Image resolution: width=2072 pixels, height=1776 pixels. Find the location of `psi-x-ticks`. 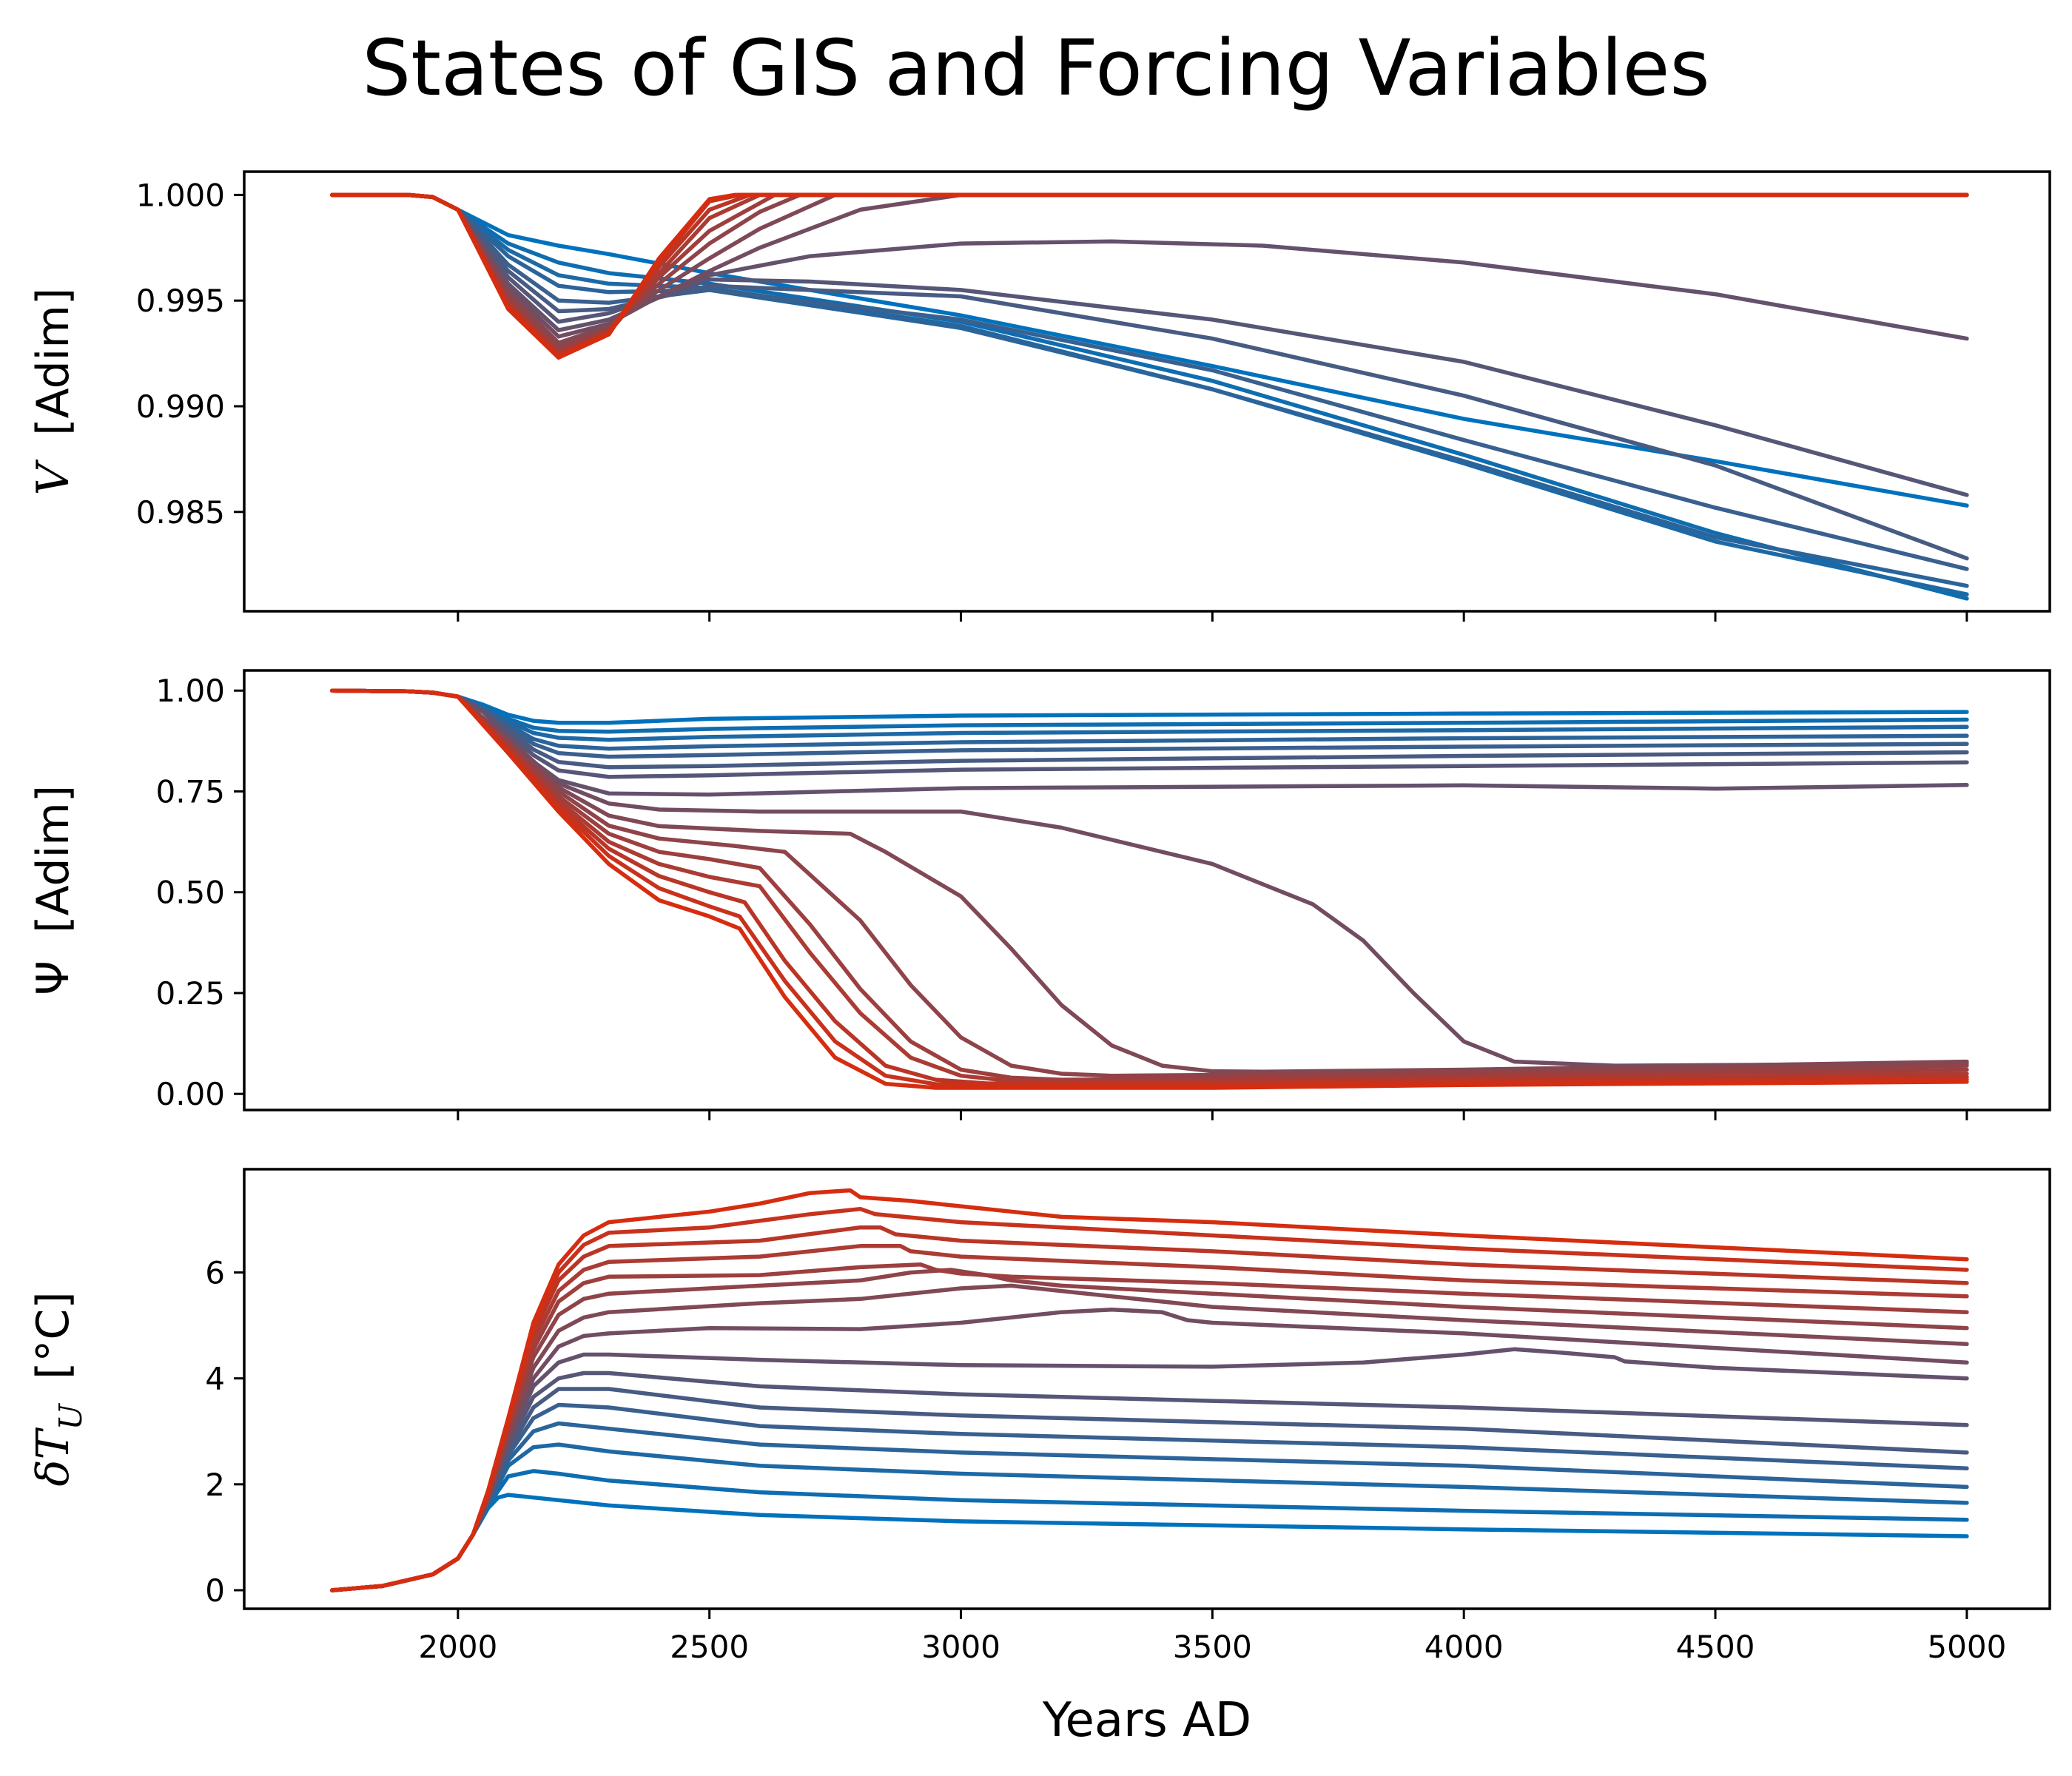

psi-x-ticks is located at coordinates (1212, 1115).